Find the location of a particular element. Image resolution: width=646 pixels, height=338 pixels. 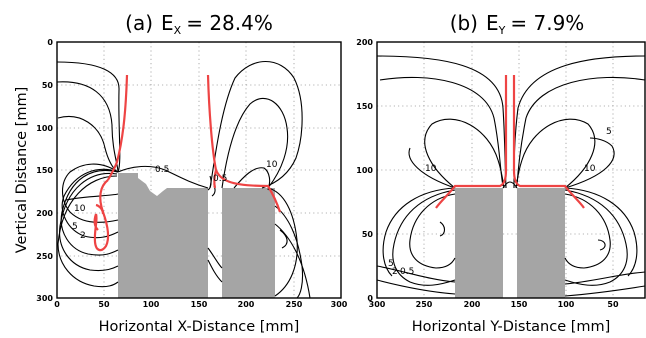

panel-a-contour-label: 2 is located at coordinates (83, 236).